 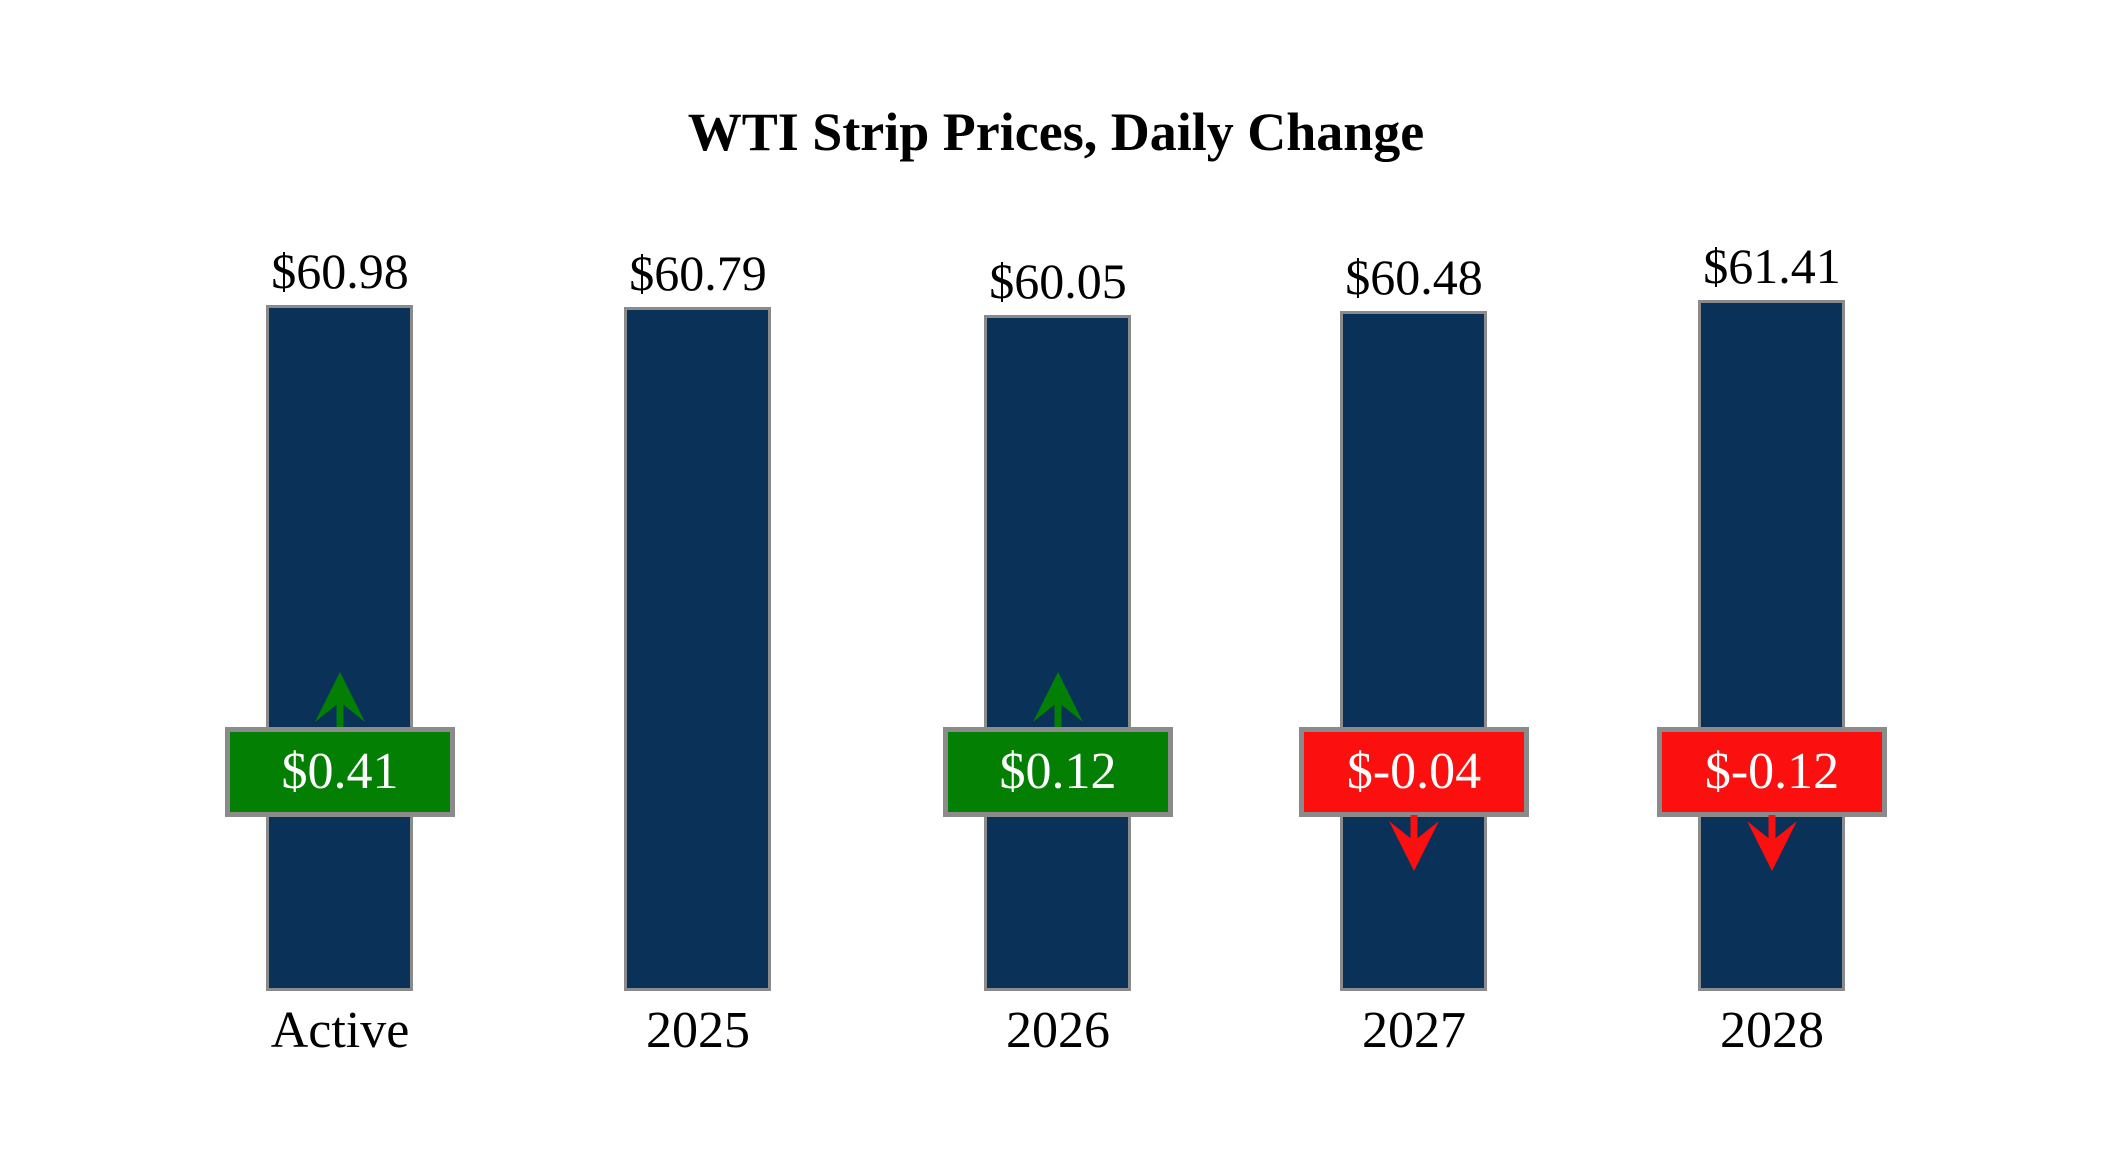 What do you see at coordinates (698, 273) in the screenshot?
I see `bar-value-label: $60.79` at bounding box center [698, 273].